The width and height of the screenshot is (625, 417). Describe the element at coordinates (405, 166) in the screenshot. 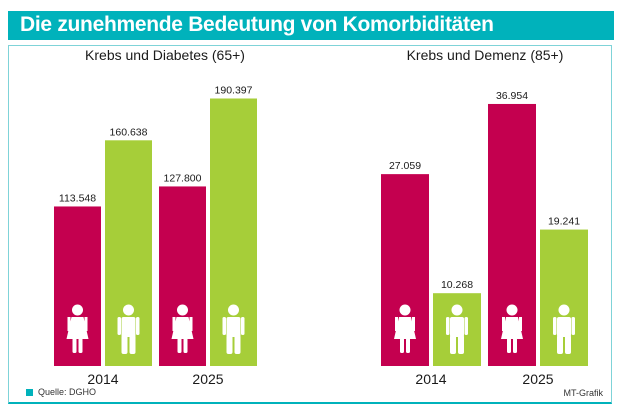

I see `data-label: 27.059` at that location.